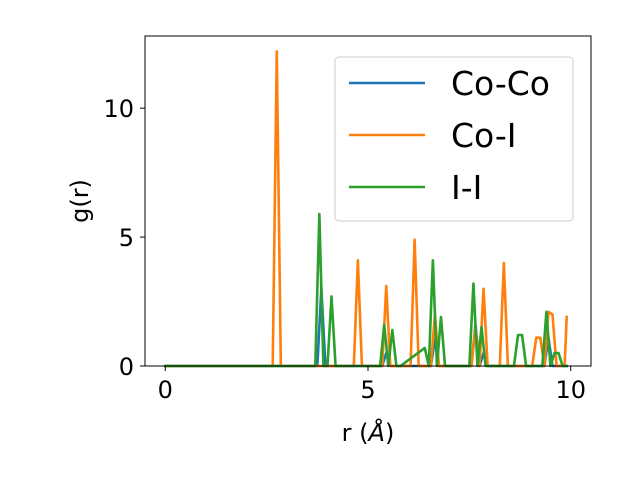  Describe the element at coordinates (500, 83) in the screenshot. I see `legend-label-co-co: Co-Co` at that location.